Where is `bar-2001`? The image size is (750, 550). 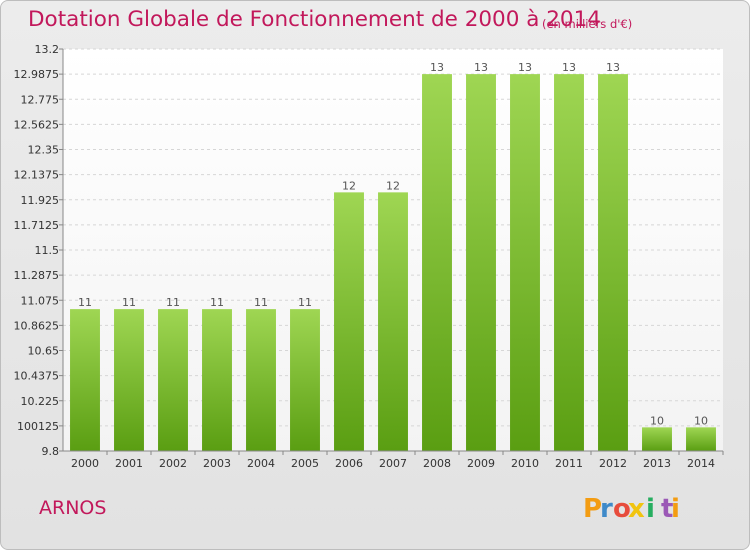 bar-2001 is located at coordinates (129, 380).